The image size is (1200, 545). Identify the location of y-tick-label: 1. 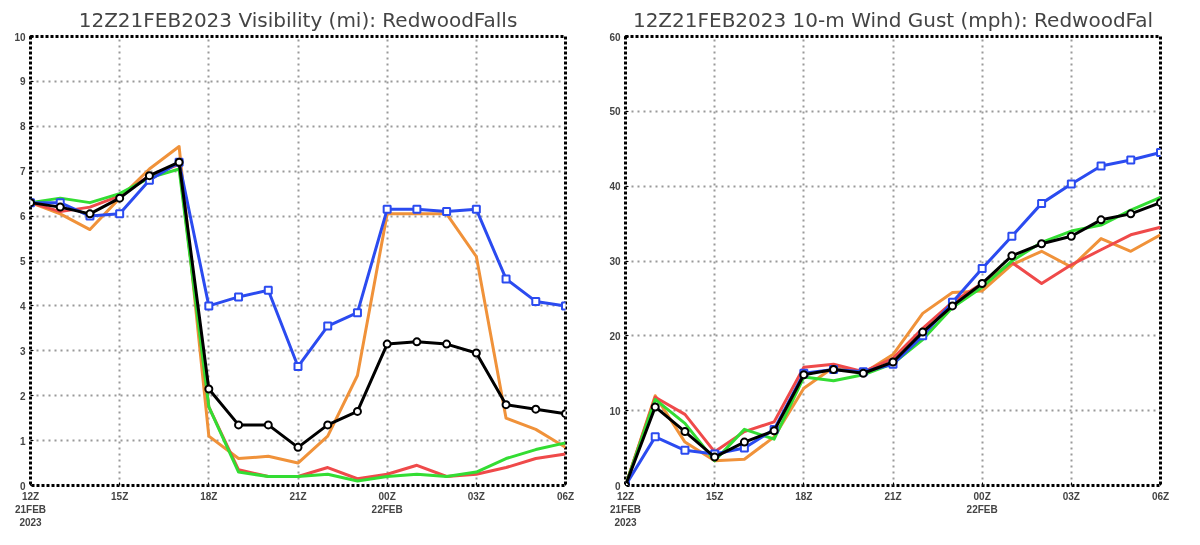
(22, 441).